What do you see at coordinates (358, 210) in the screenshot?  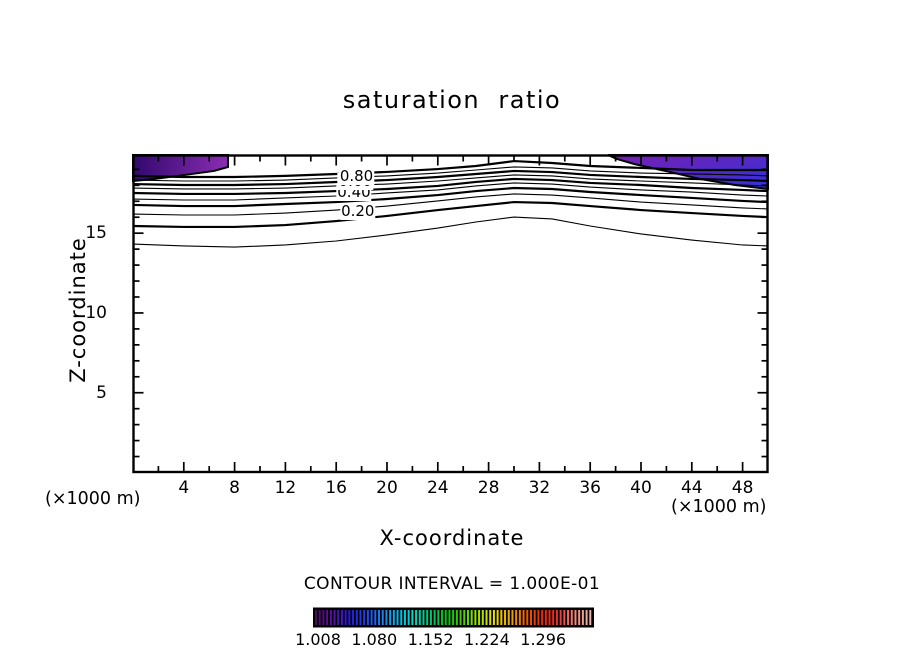 I see `contour-label-0.20: 0.20` at bounding box center [358, 210].